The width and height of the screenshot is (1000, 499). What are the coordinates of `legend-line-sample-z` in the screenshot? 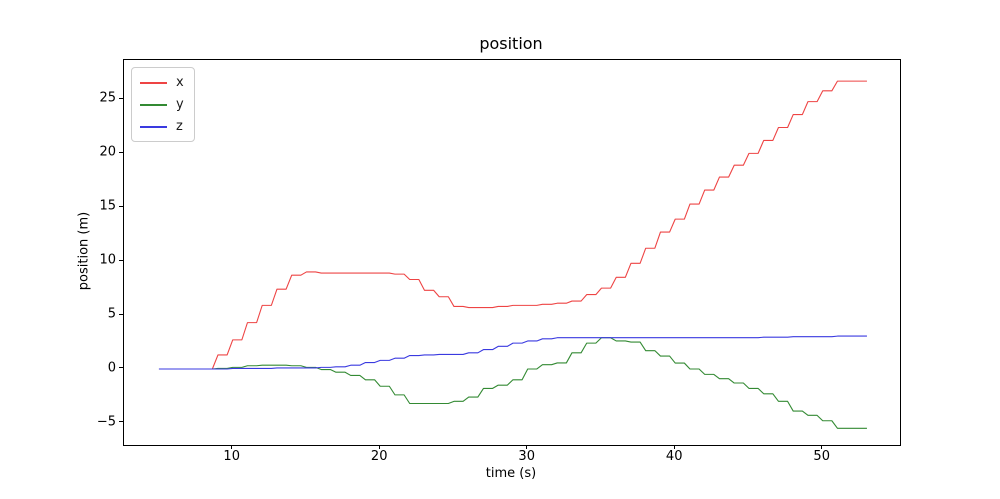 It's located at (153, 126).